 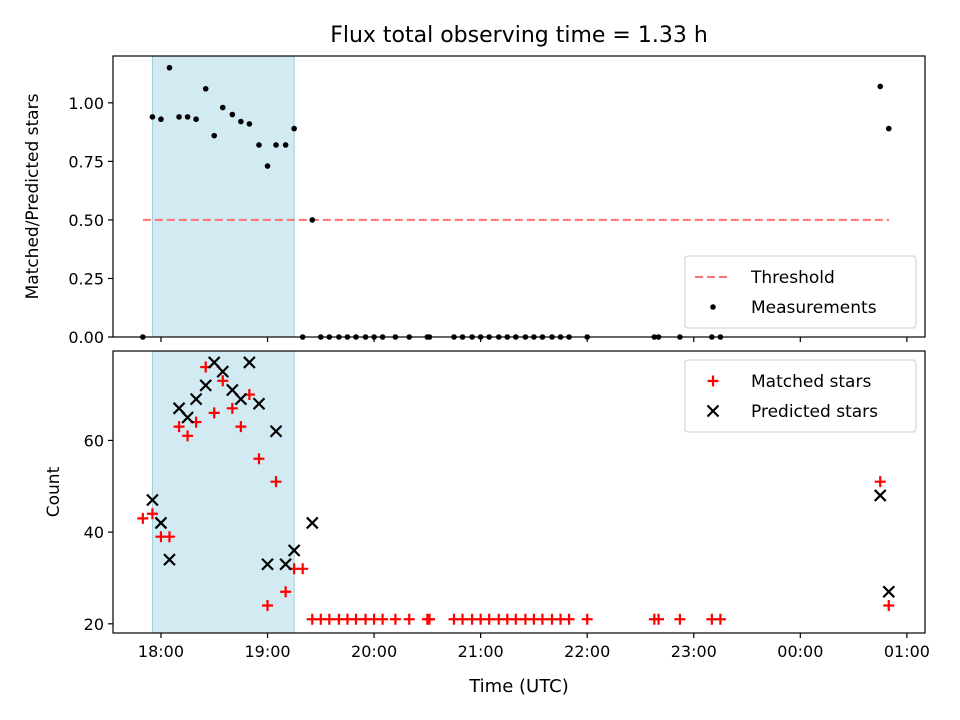 What do you see at coordinates (54, 491) in the screenshot?
I see `y-axis-label: Count` at bounding box center [54, 491].